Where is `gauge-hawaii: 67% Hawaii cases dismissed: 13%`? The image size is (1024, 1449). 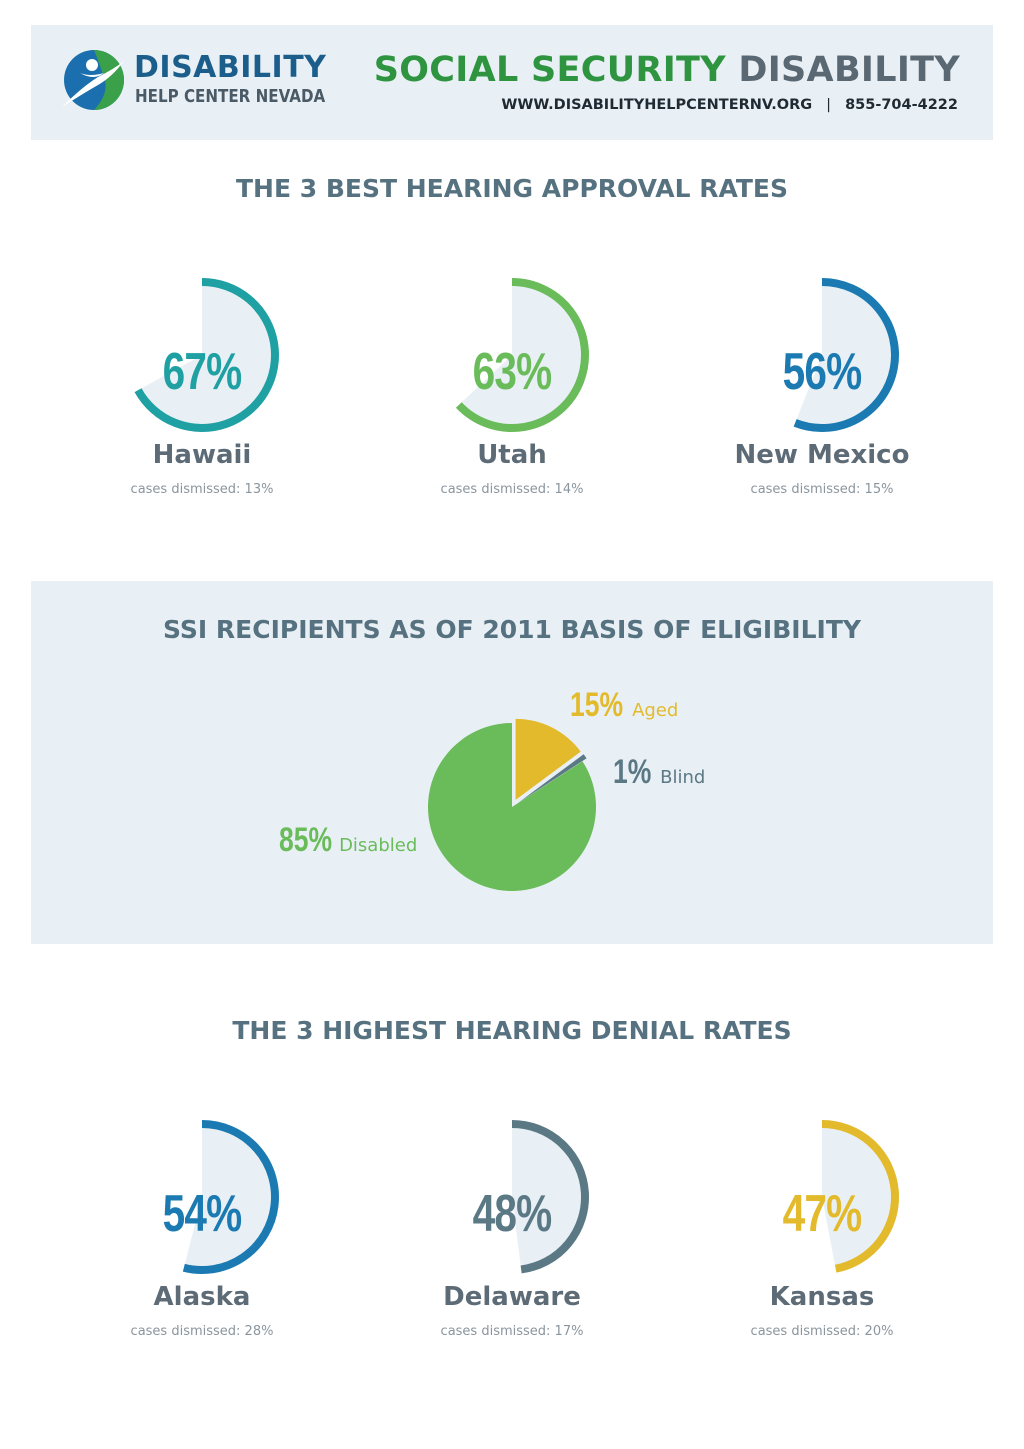 gauge-hawaii: 67% Hawaii cases dismissed: 13% is located at coordinates (202, 395).